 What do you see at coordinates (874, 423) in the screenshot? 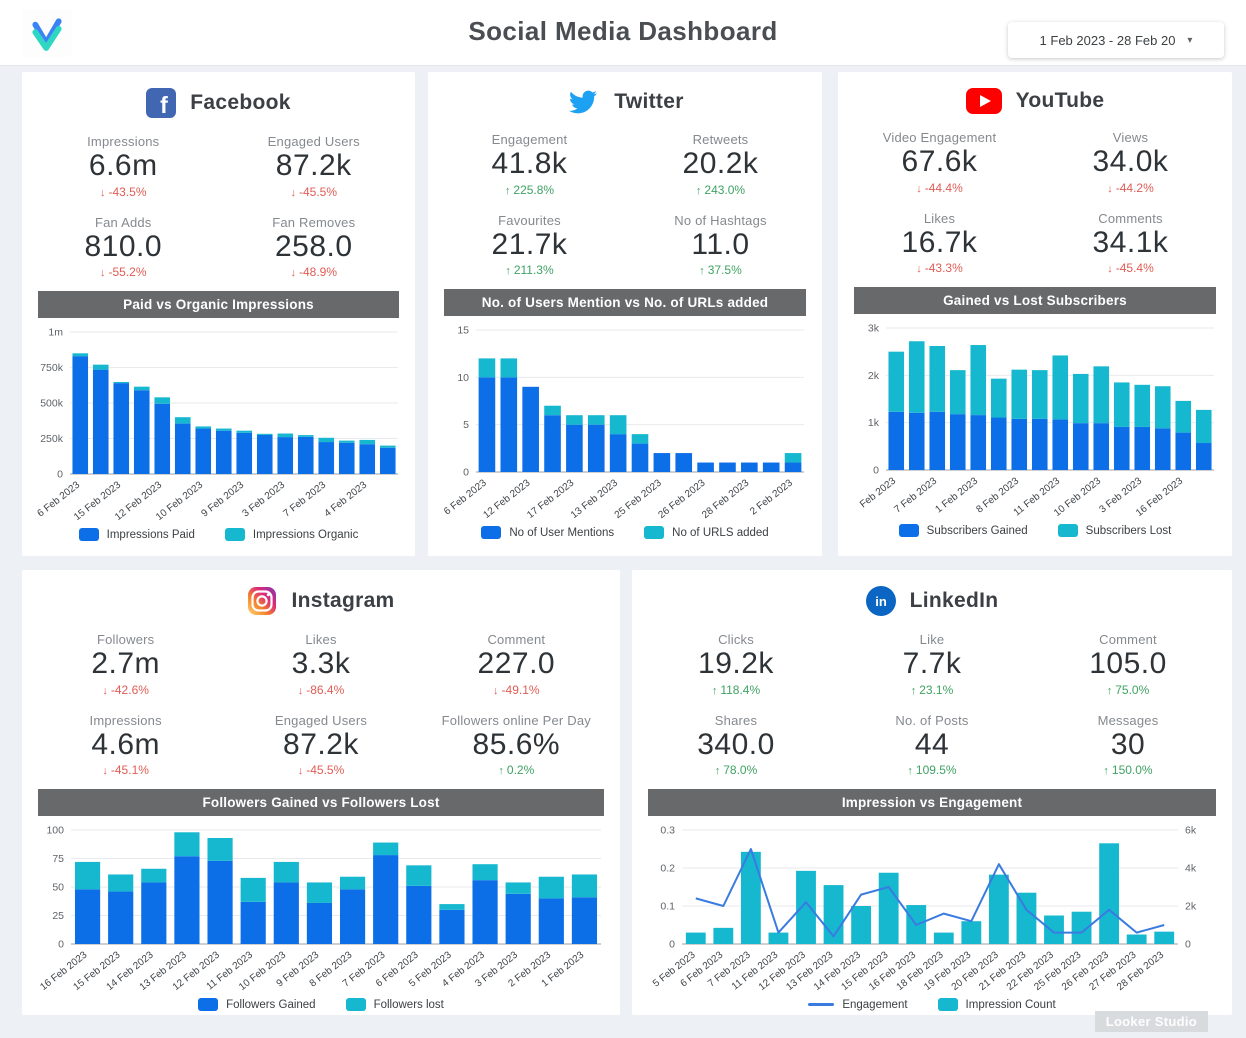
I see `svg-text: 1k` at bounding box center [874, 423].